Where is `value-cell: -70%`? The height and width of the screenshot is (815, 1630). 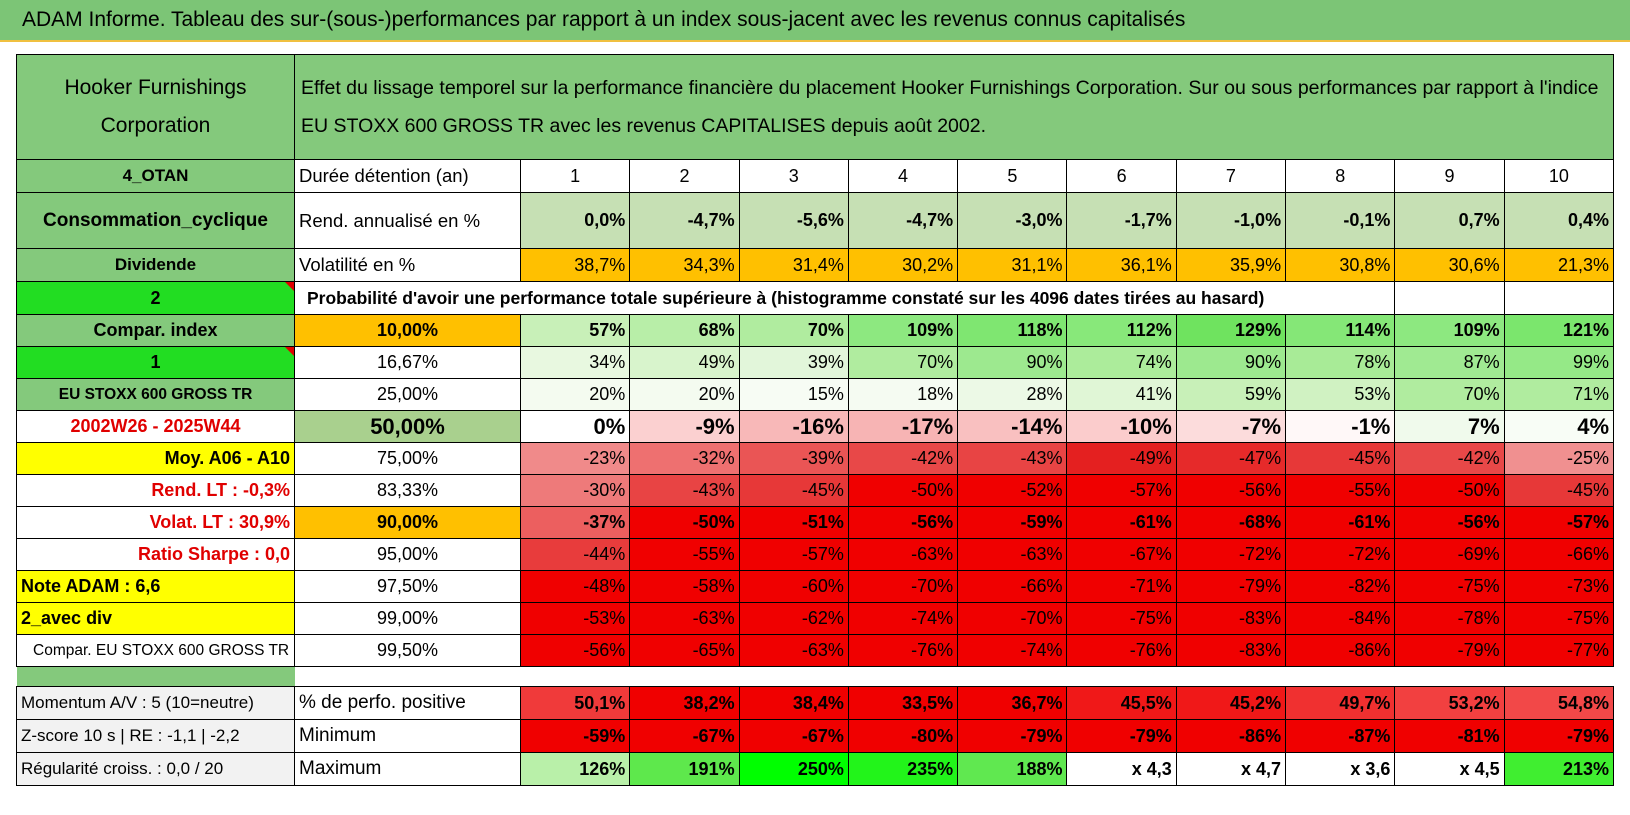
value-cell: -70% is located at coordinates (1012, 618).